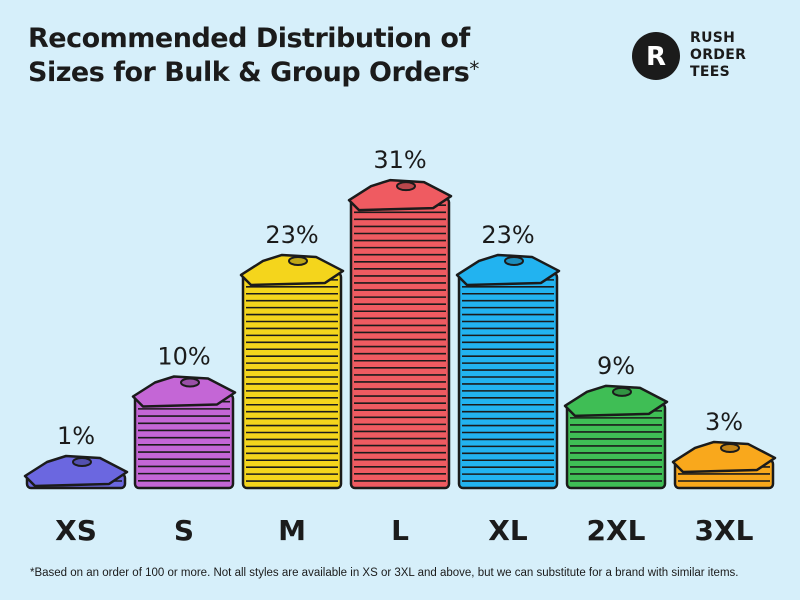 Image resolution: width=800 pixels, height=600 pixels. Describe the element at coordinates (249, 38) in the screenshot. I see `title-line-1: Recommended Distribution of` at that location.